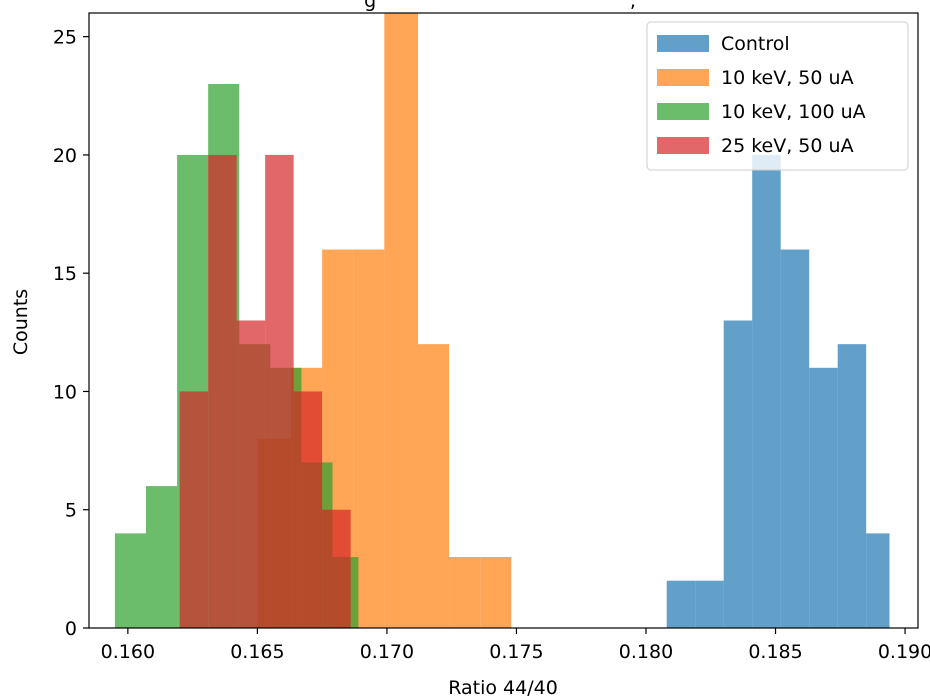  Describe the element at coordinates (71, 629) in the screenshot. I see `y-tick-label: 0` at that location.